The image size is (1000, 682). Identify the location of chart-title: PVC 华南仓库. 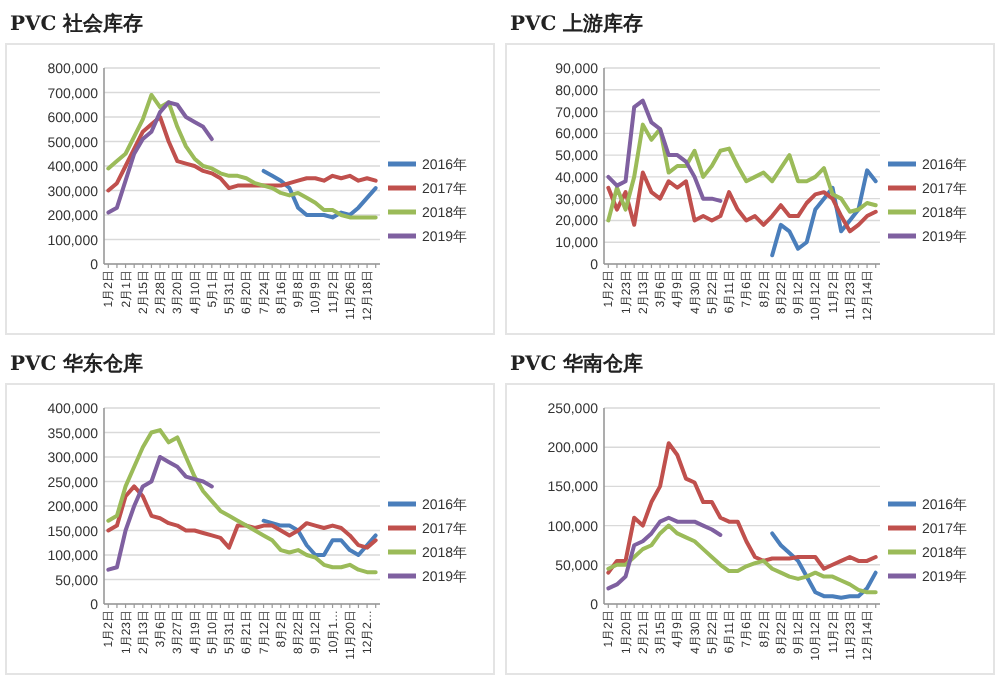
(577, 364).